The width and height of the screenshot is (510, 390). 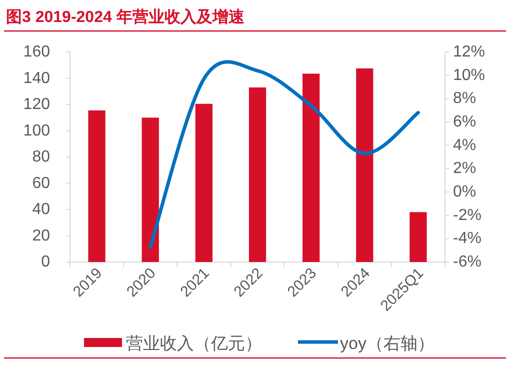 What do you see at coordinates (41, 235) in the screenshot?
I see `y-tick-label: 20` at bounding box center [41, 235].